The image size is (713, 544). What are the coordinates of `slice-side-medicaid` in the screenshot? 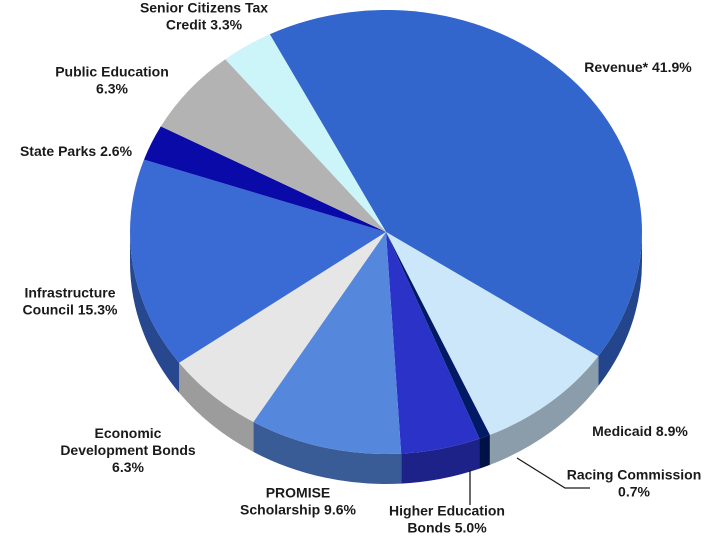 It's located at (544, 410).